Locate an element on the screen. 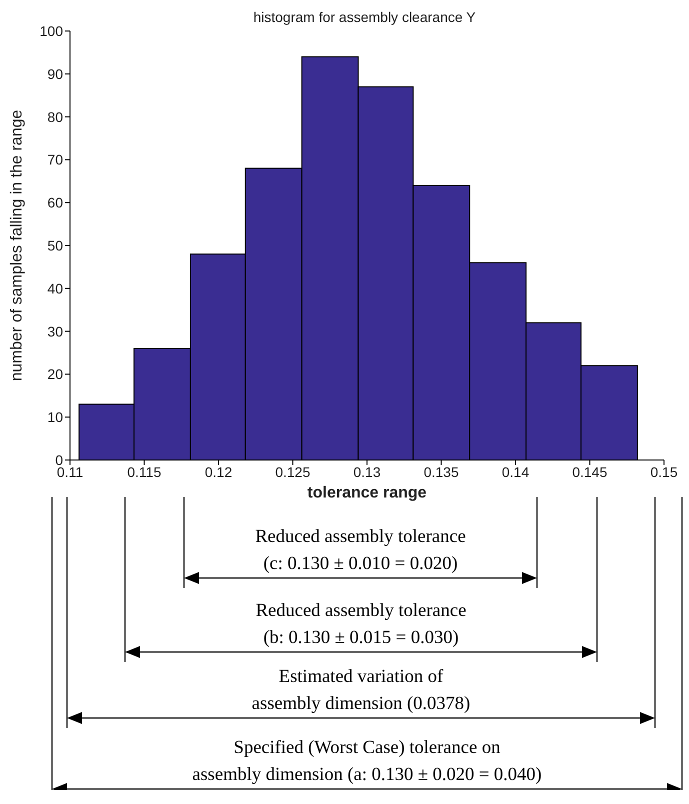 The height and width of the screenshot is (804, 689). y-tick-label: 100 is located at coordinates (52, 30).